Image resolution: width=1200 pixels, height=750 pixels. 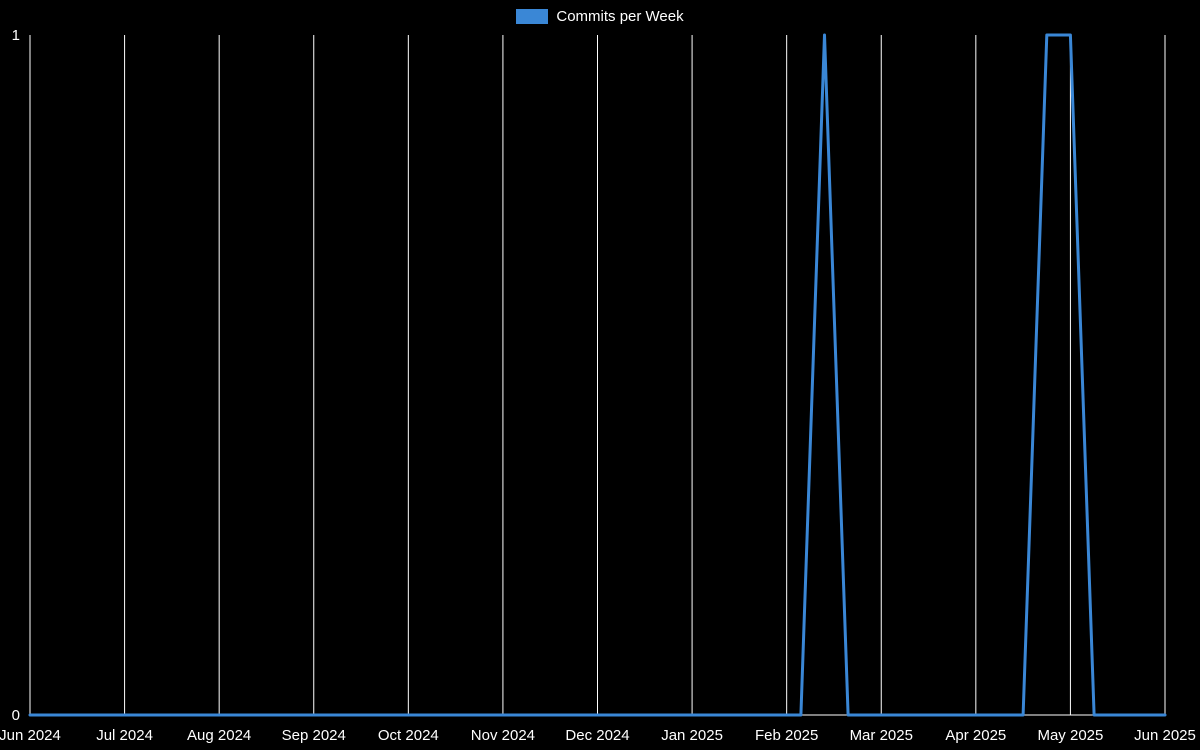 What do you see at coordinates (881, 735) in the screenshot?
I see `x-tick-label: Mar 2025` at bounding box center [881, 735].